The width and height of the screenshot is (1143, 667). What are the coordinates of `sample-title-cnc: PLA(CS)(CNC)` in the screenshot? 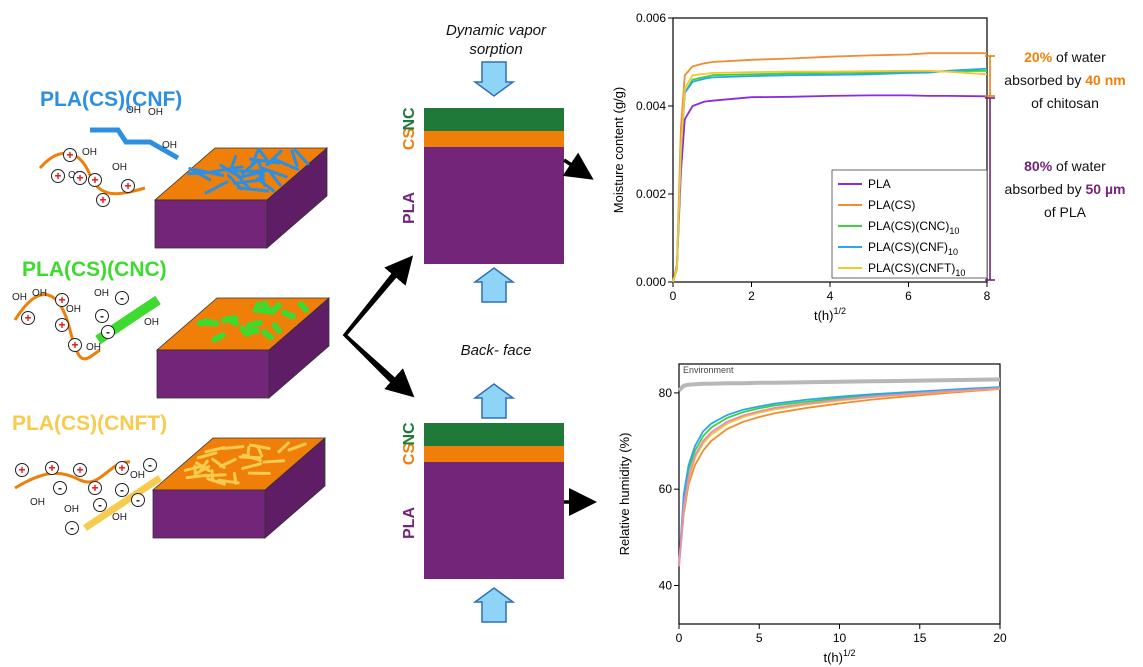 It's located at (94, 269).